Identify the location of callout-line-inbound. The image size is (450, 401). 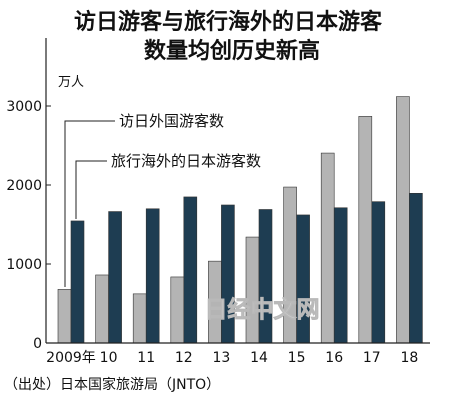
(89, 203).